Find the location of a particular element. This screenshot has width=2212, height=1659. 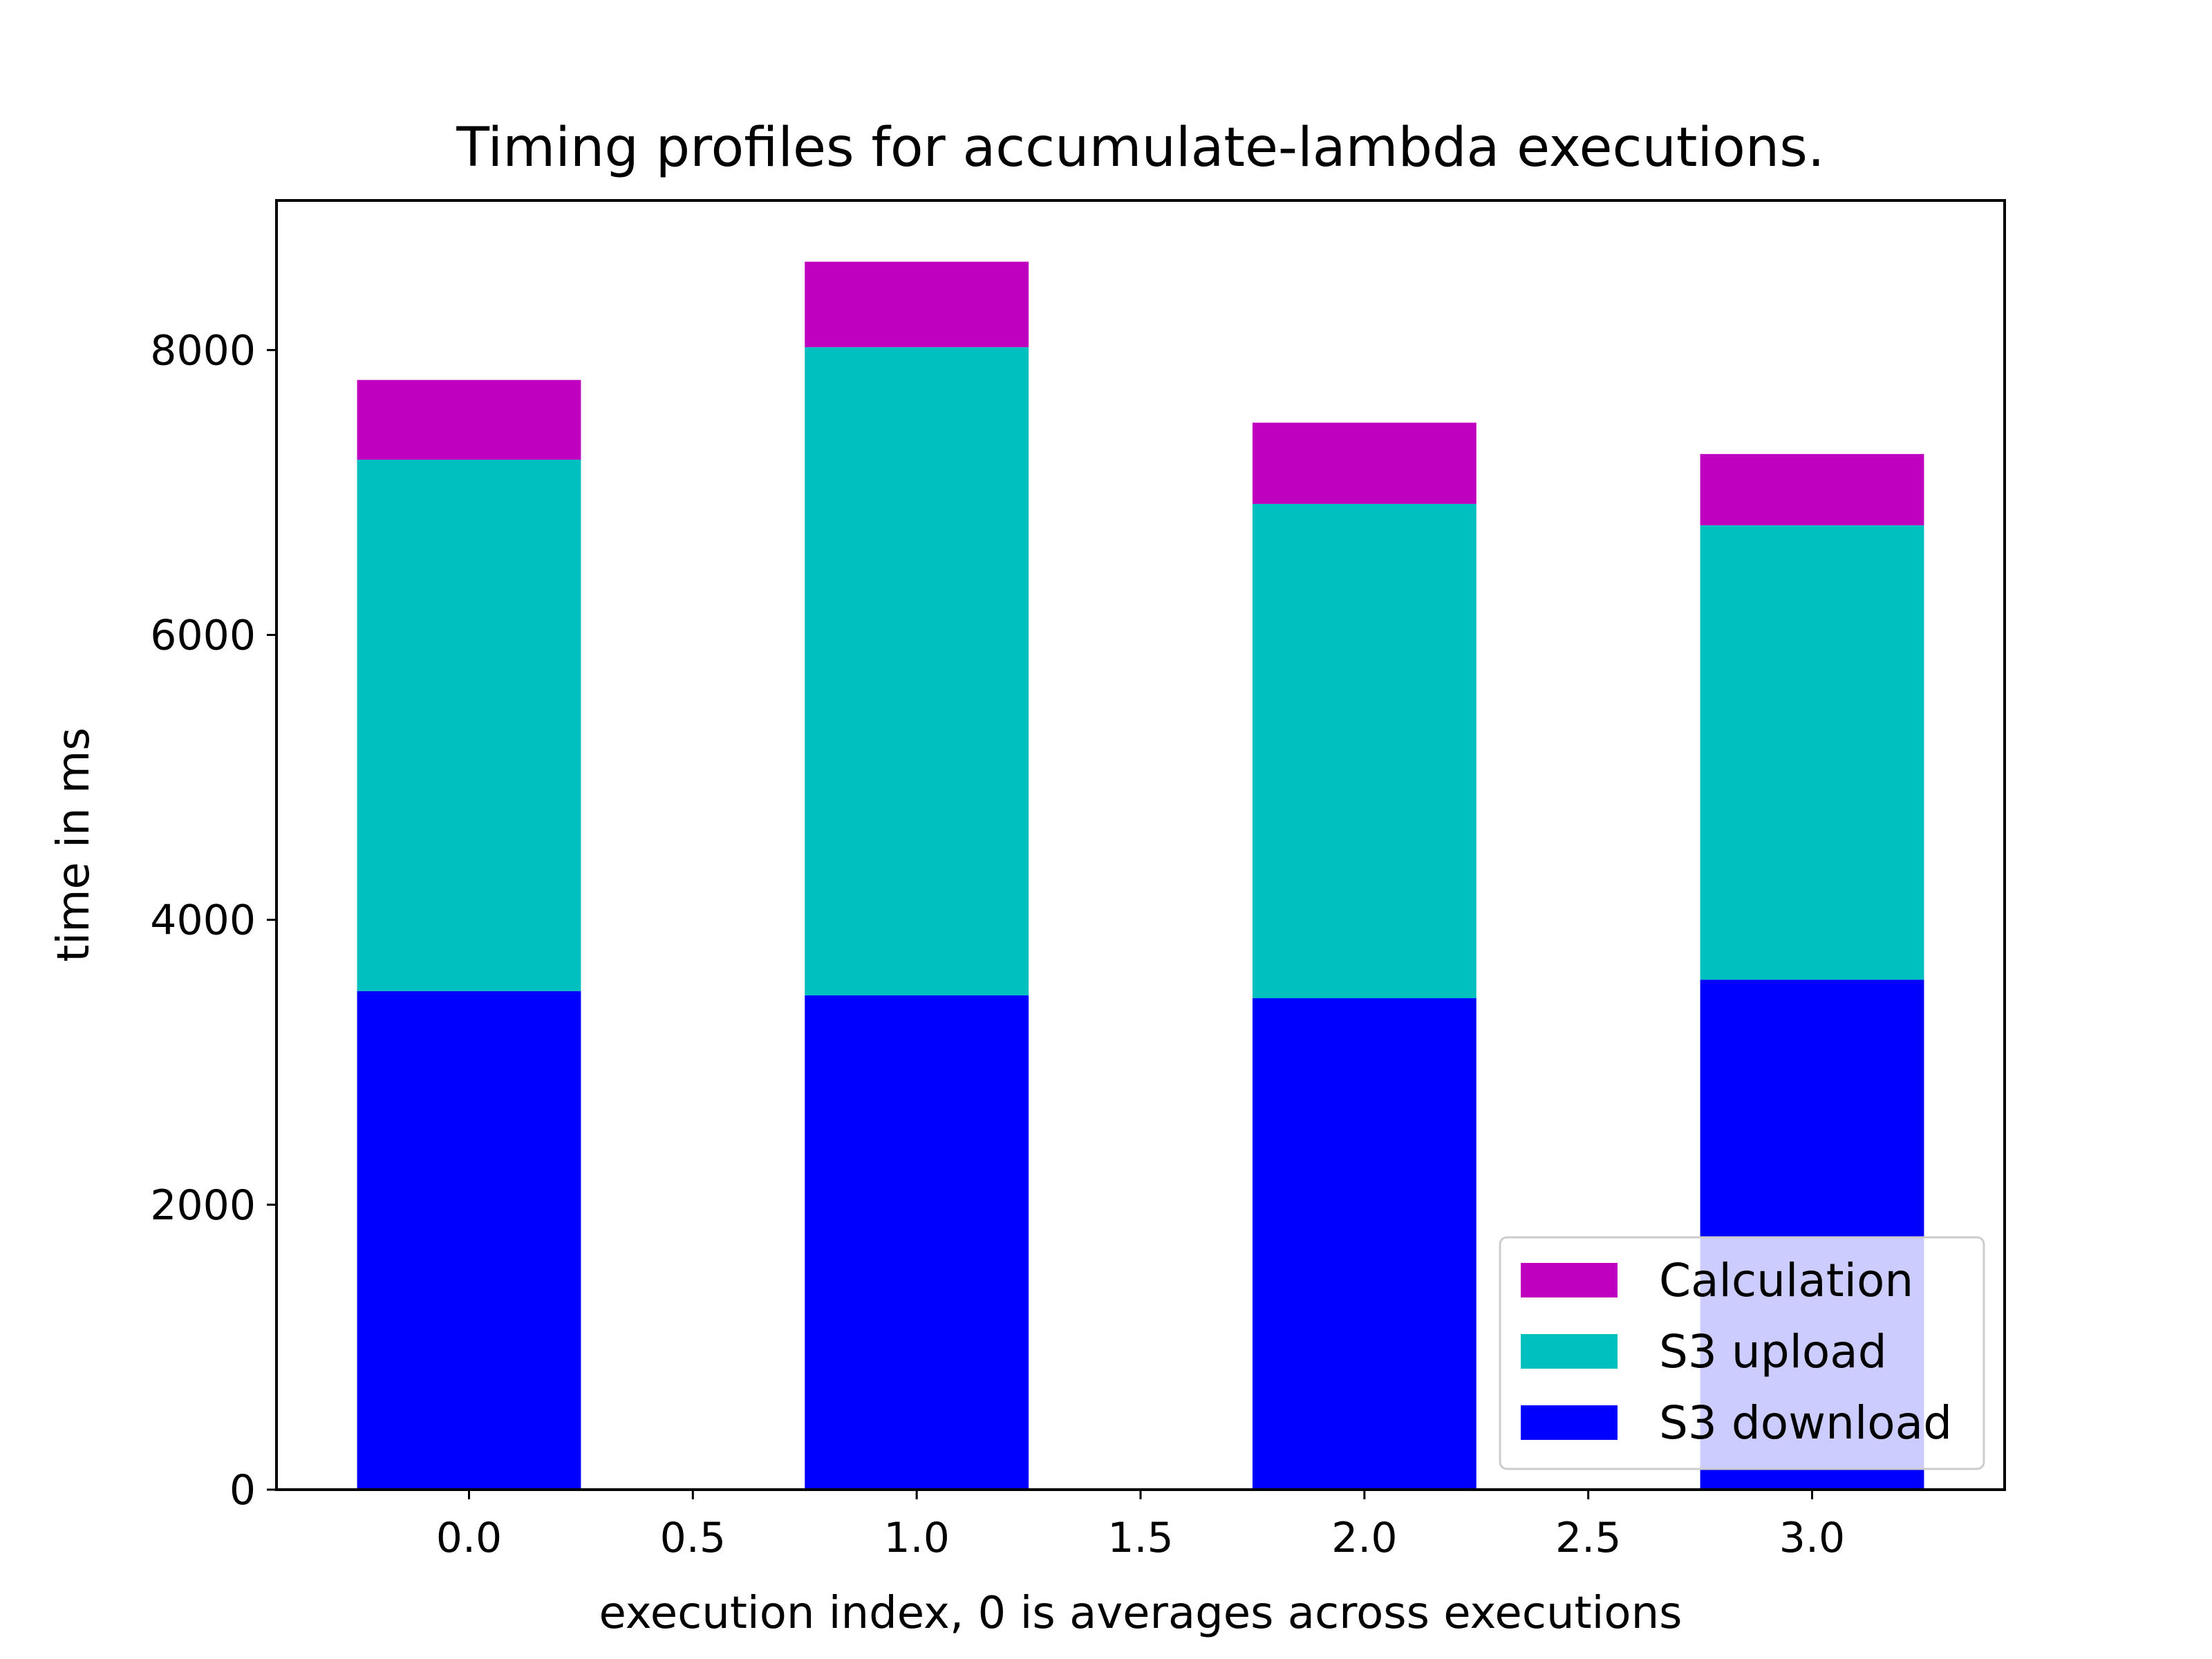

y-tick-label: 2000 is located at coordinates (203, 1206).